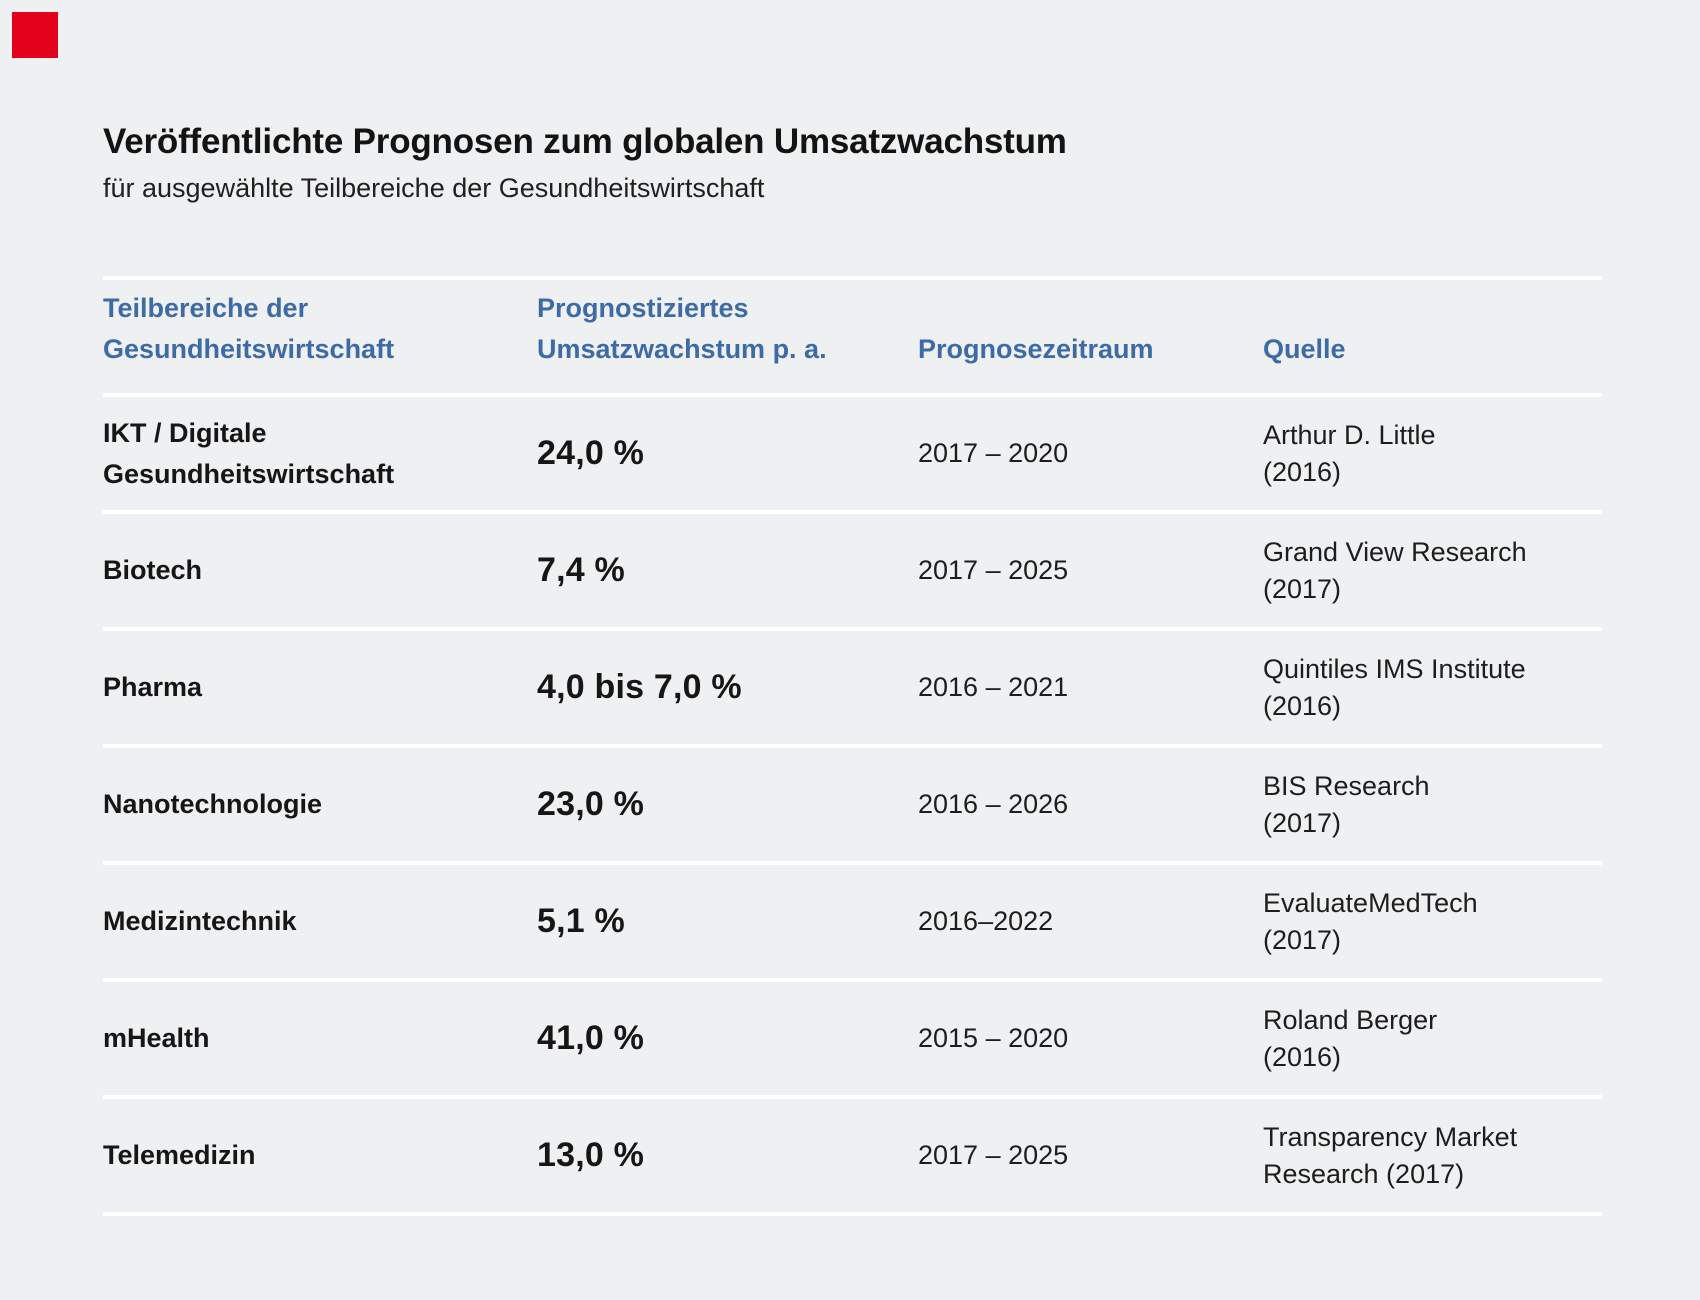 The width and height of the screenshot is (1700, 1300). What do you see at coordinates (1304, 349) in the screenshot?
I see `column-header-source: Quelle` at bounding box center [1304, 349].